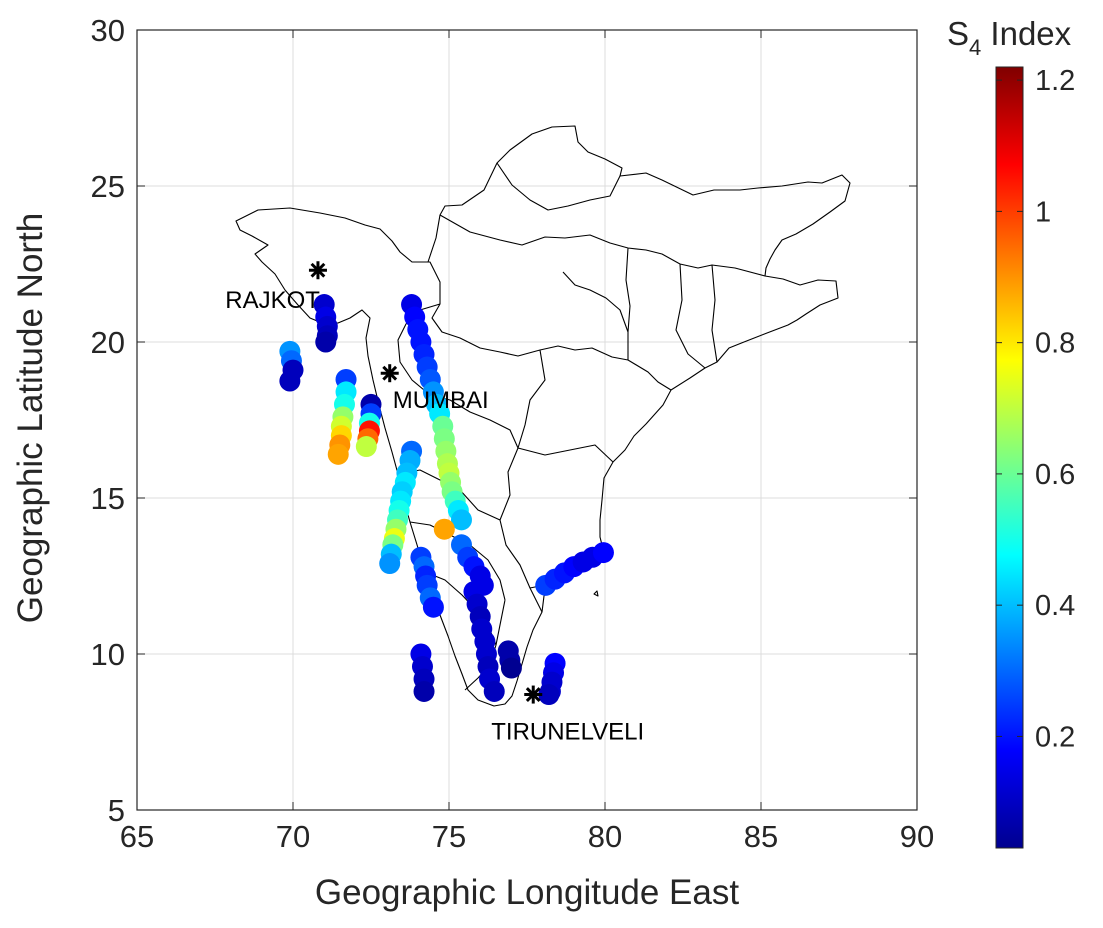  Describe the element at coordinates (116, 810) in the screenshot. I see `y-tick-label: 5` at that location.